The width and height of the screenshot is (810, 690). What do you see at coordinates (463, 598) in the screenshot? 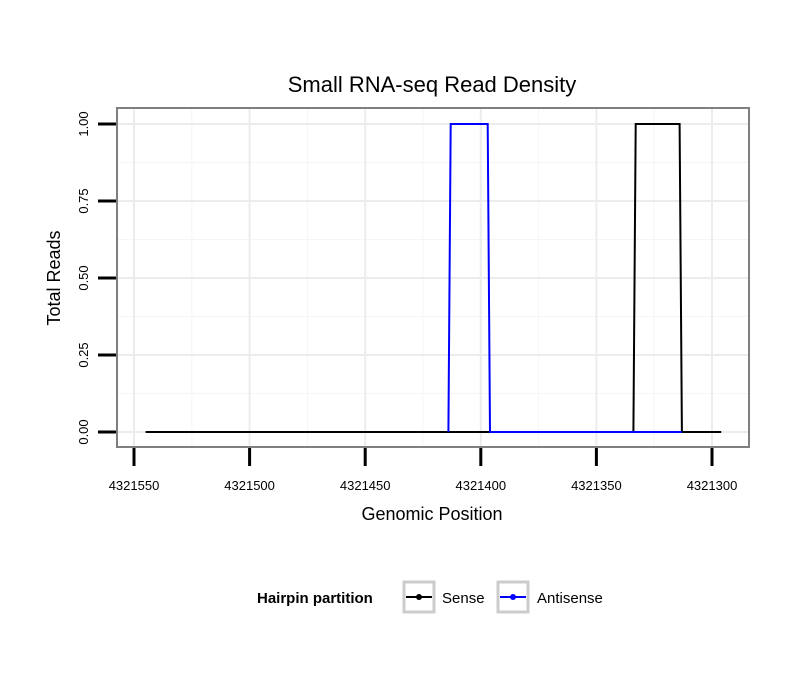
I see `legend-label-sense: Sense` at bounding box center [463, 598].